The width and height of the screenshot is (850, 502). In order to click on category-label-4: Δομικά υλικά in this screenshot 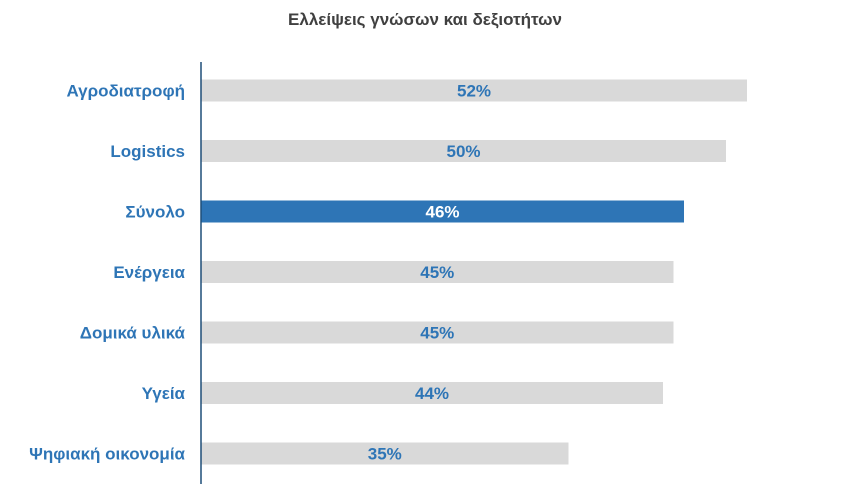, I will do `click(133, 333)`.